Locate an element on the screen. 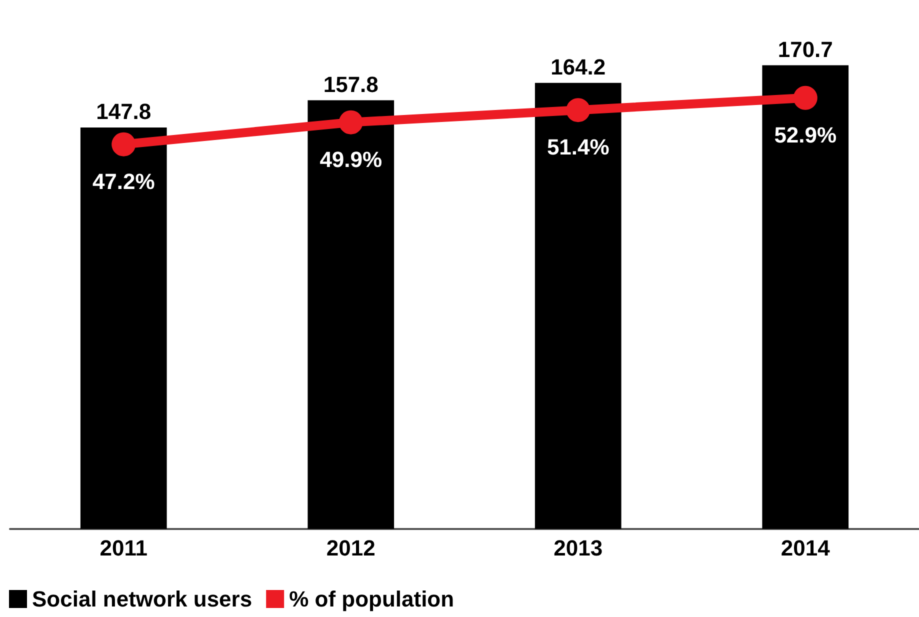 The height and width of the screenshot is (617, 919). x-tick-label: 2013 is located at coordinates (578, 548).